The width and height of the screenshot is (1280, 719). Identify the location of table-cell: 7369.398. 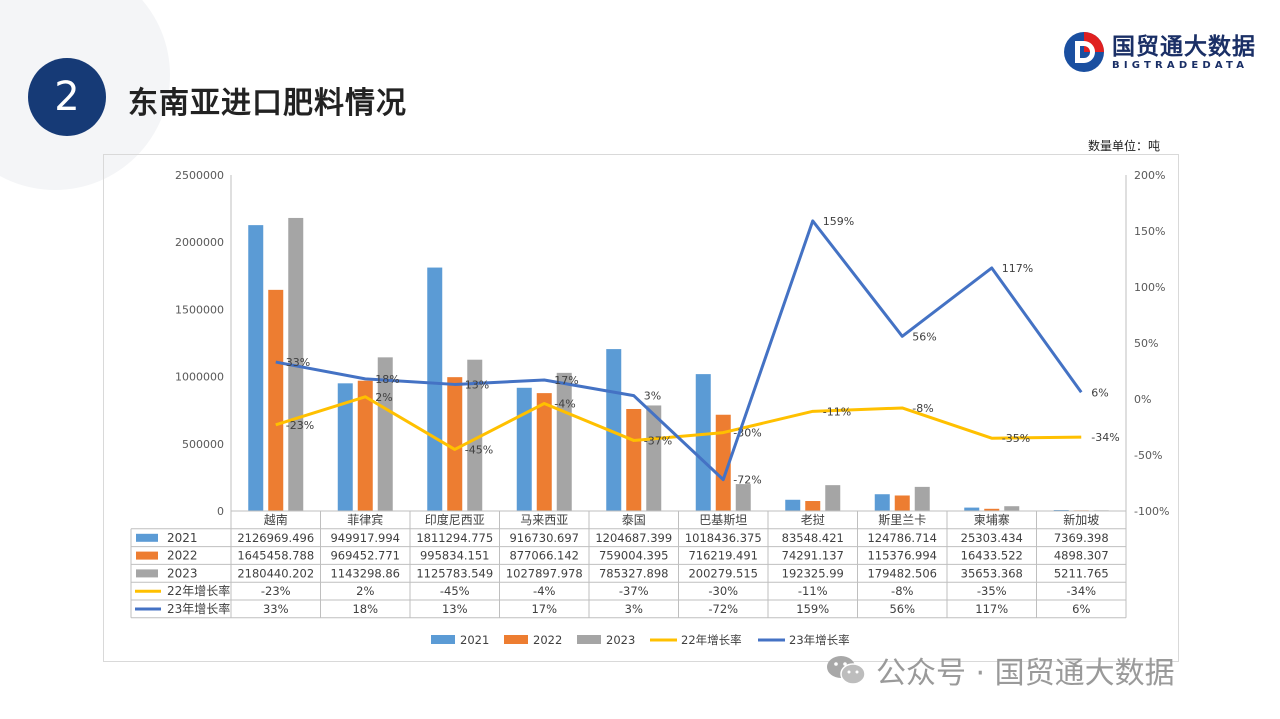
(1081, 538).